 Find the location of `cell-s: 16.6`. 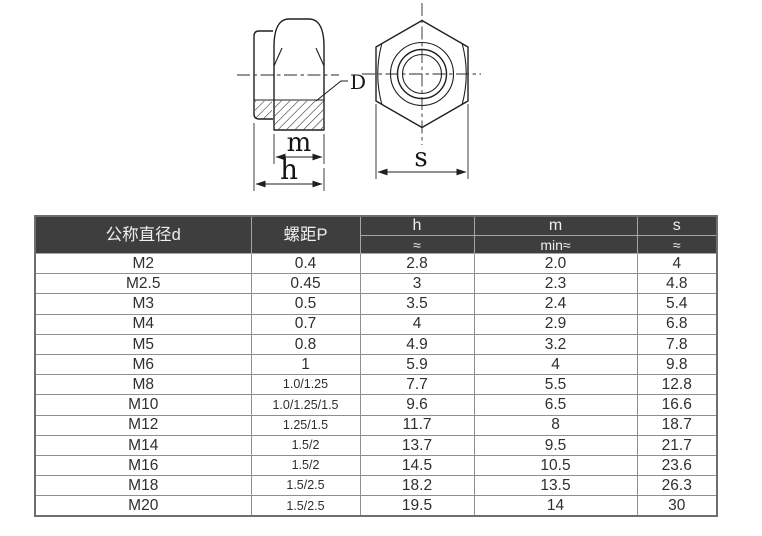

cell-s: 16.6 is located at coordinates (677, 405).